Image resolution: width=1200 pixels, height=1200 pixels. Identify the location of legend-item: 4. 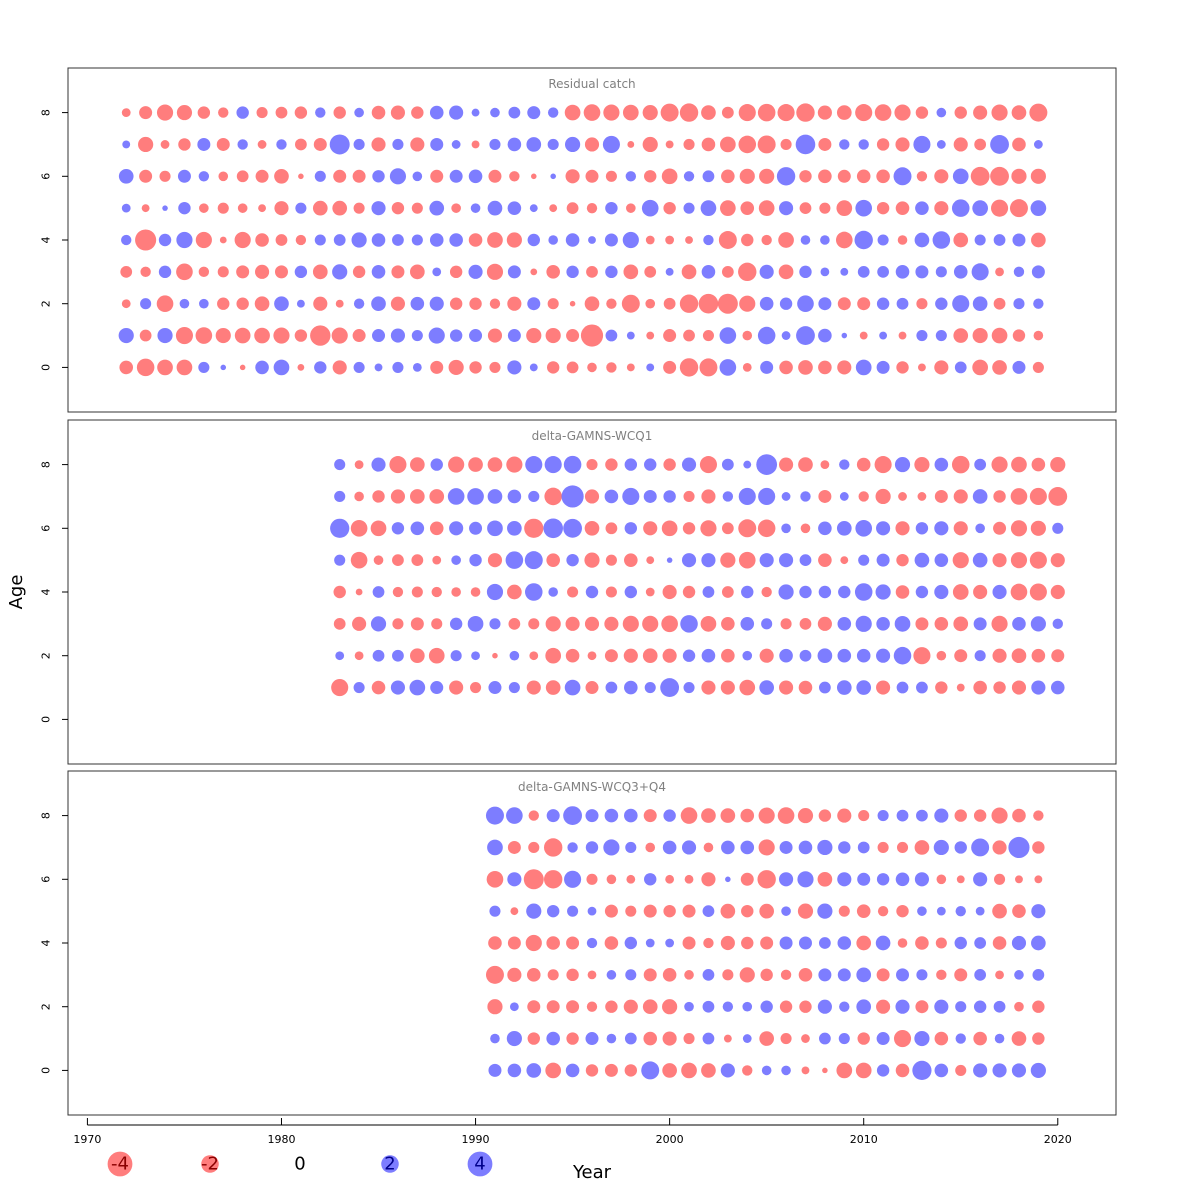
(480, 1164).